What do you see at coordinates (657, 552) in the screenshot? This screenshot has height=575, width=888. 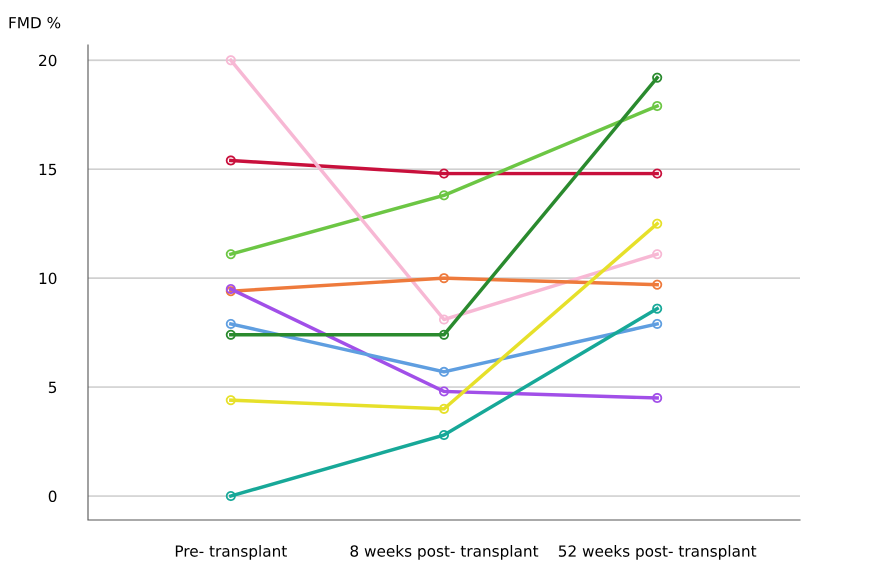 I see `x-tick-label: 52 weeks post- transplant` at bounding box center [657, 552].